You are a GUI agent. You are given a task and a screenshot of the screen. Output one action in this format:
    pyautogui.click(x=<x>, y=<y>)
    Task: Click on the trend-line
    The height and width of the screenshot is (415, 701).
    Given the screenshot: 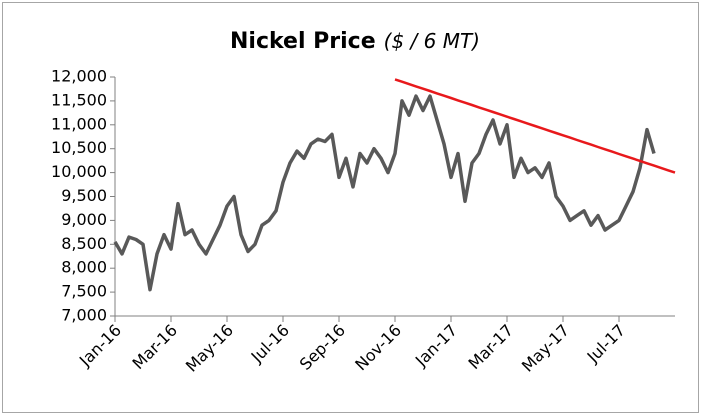 What is the action you would take?
    pyautogui.click(x=535, y=126)
    